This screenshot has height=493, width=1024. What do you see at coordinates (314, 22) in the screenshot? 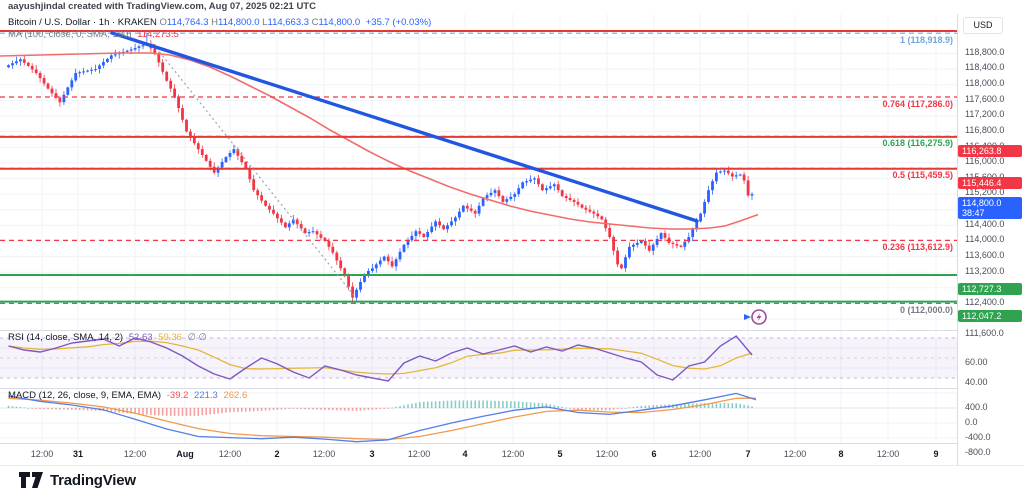
I see `ohlc-key: C` at bounding box center [314, 22].